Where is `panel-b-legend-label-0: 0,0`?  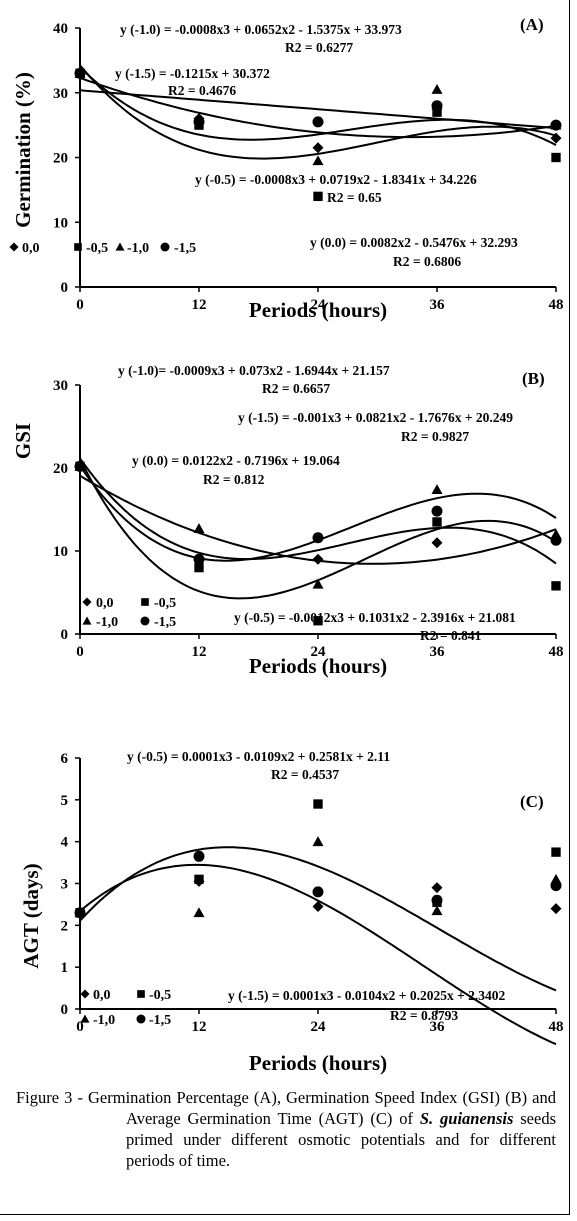
panel-b-legend-label-0: 0,0 is located at coordinates (105, 603).